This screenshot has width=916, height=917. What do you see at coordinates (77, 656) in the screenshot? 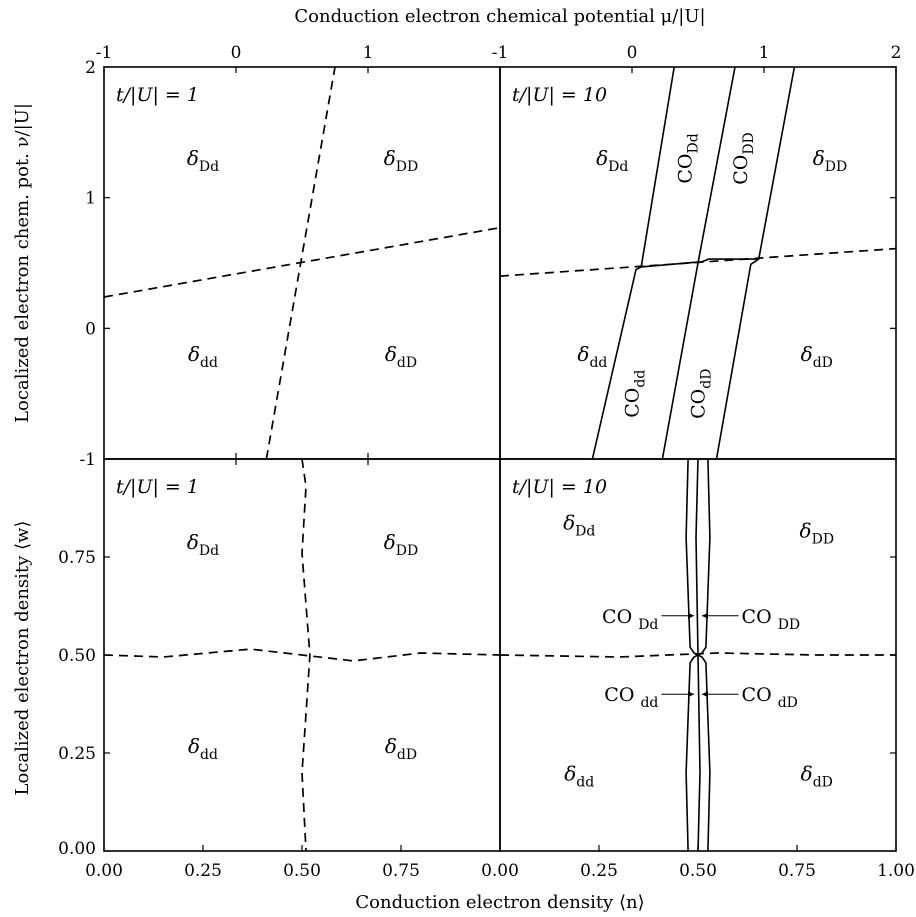
I see `left-tick-label: 0.50` at bounding box center [77, 656].